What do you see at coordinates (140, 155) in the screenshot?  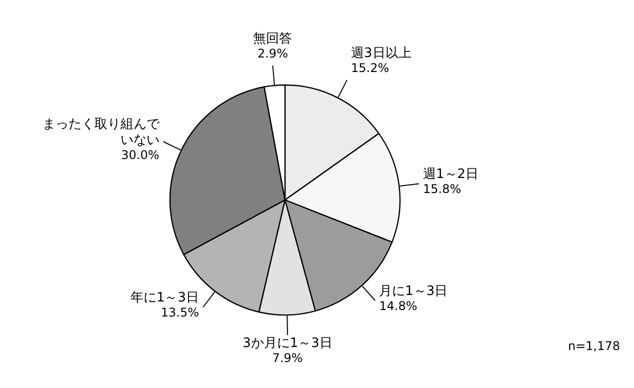 I see `data-label: 30.0%` at bounding box center [140, 155].